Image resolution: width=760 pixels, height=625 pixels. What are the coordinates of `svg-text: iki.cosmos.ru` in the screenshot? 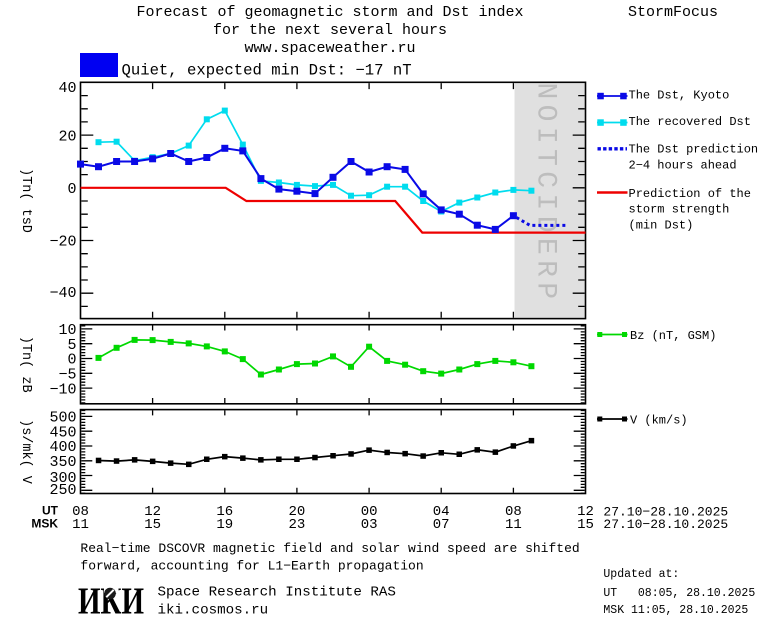 It's located at (213, 611).